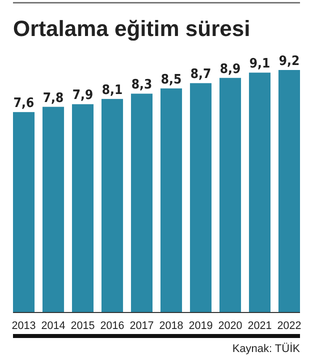 The width and height of the screenshot is (329, 356). What do you see at coordinates (53, 98) in the screenshot?
I see `data-label: 7,8` at bounding box center [53, 98].